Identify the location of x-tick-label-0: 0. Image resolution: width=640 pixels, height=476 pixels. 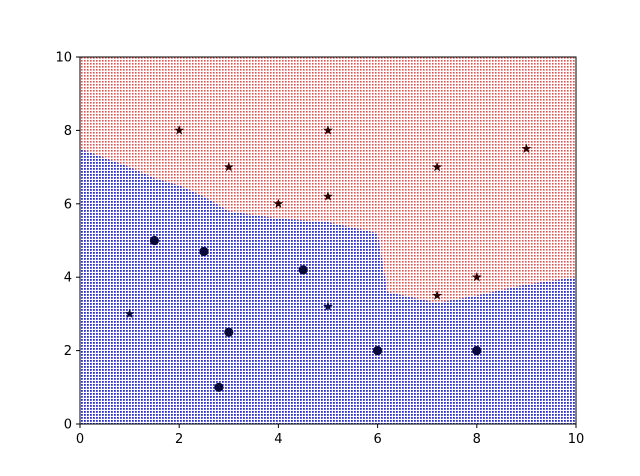
(80, 439).